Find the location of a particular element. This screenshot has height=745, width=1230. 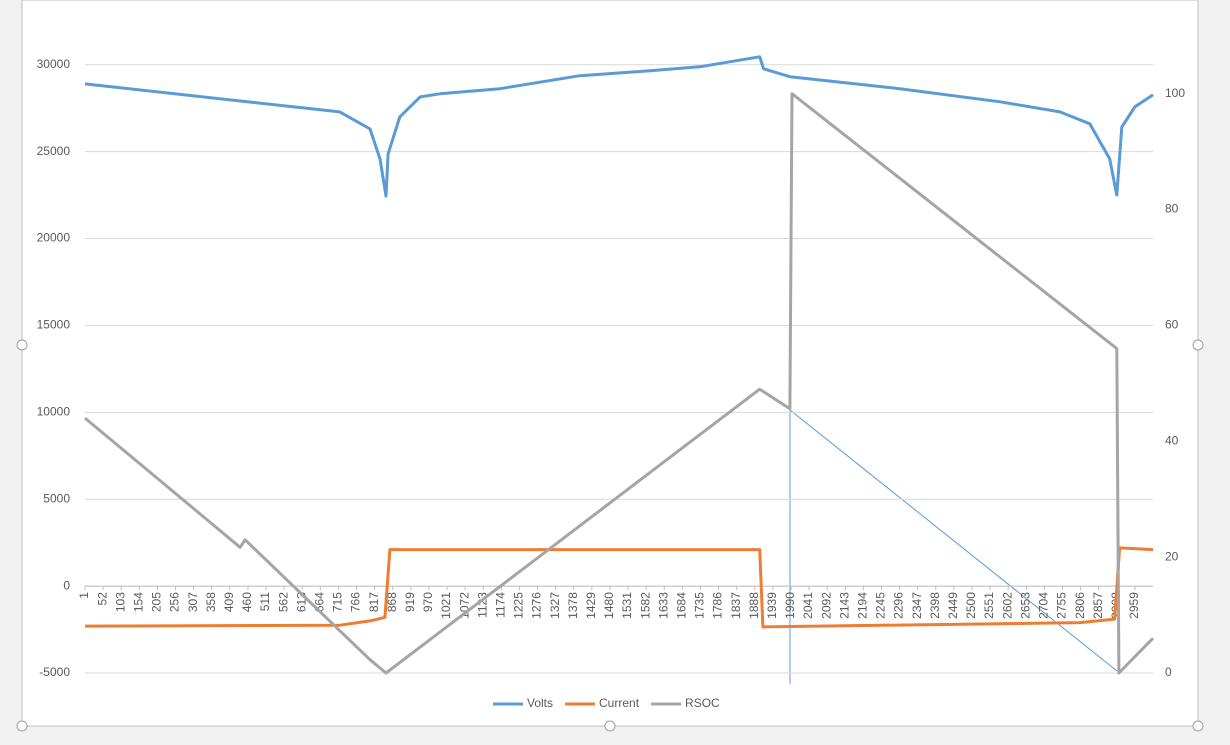

x-tick-label: 1582 is located at coordinates (645, 605).